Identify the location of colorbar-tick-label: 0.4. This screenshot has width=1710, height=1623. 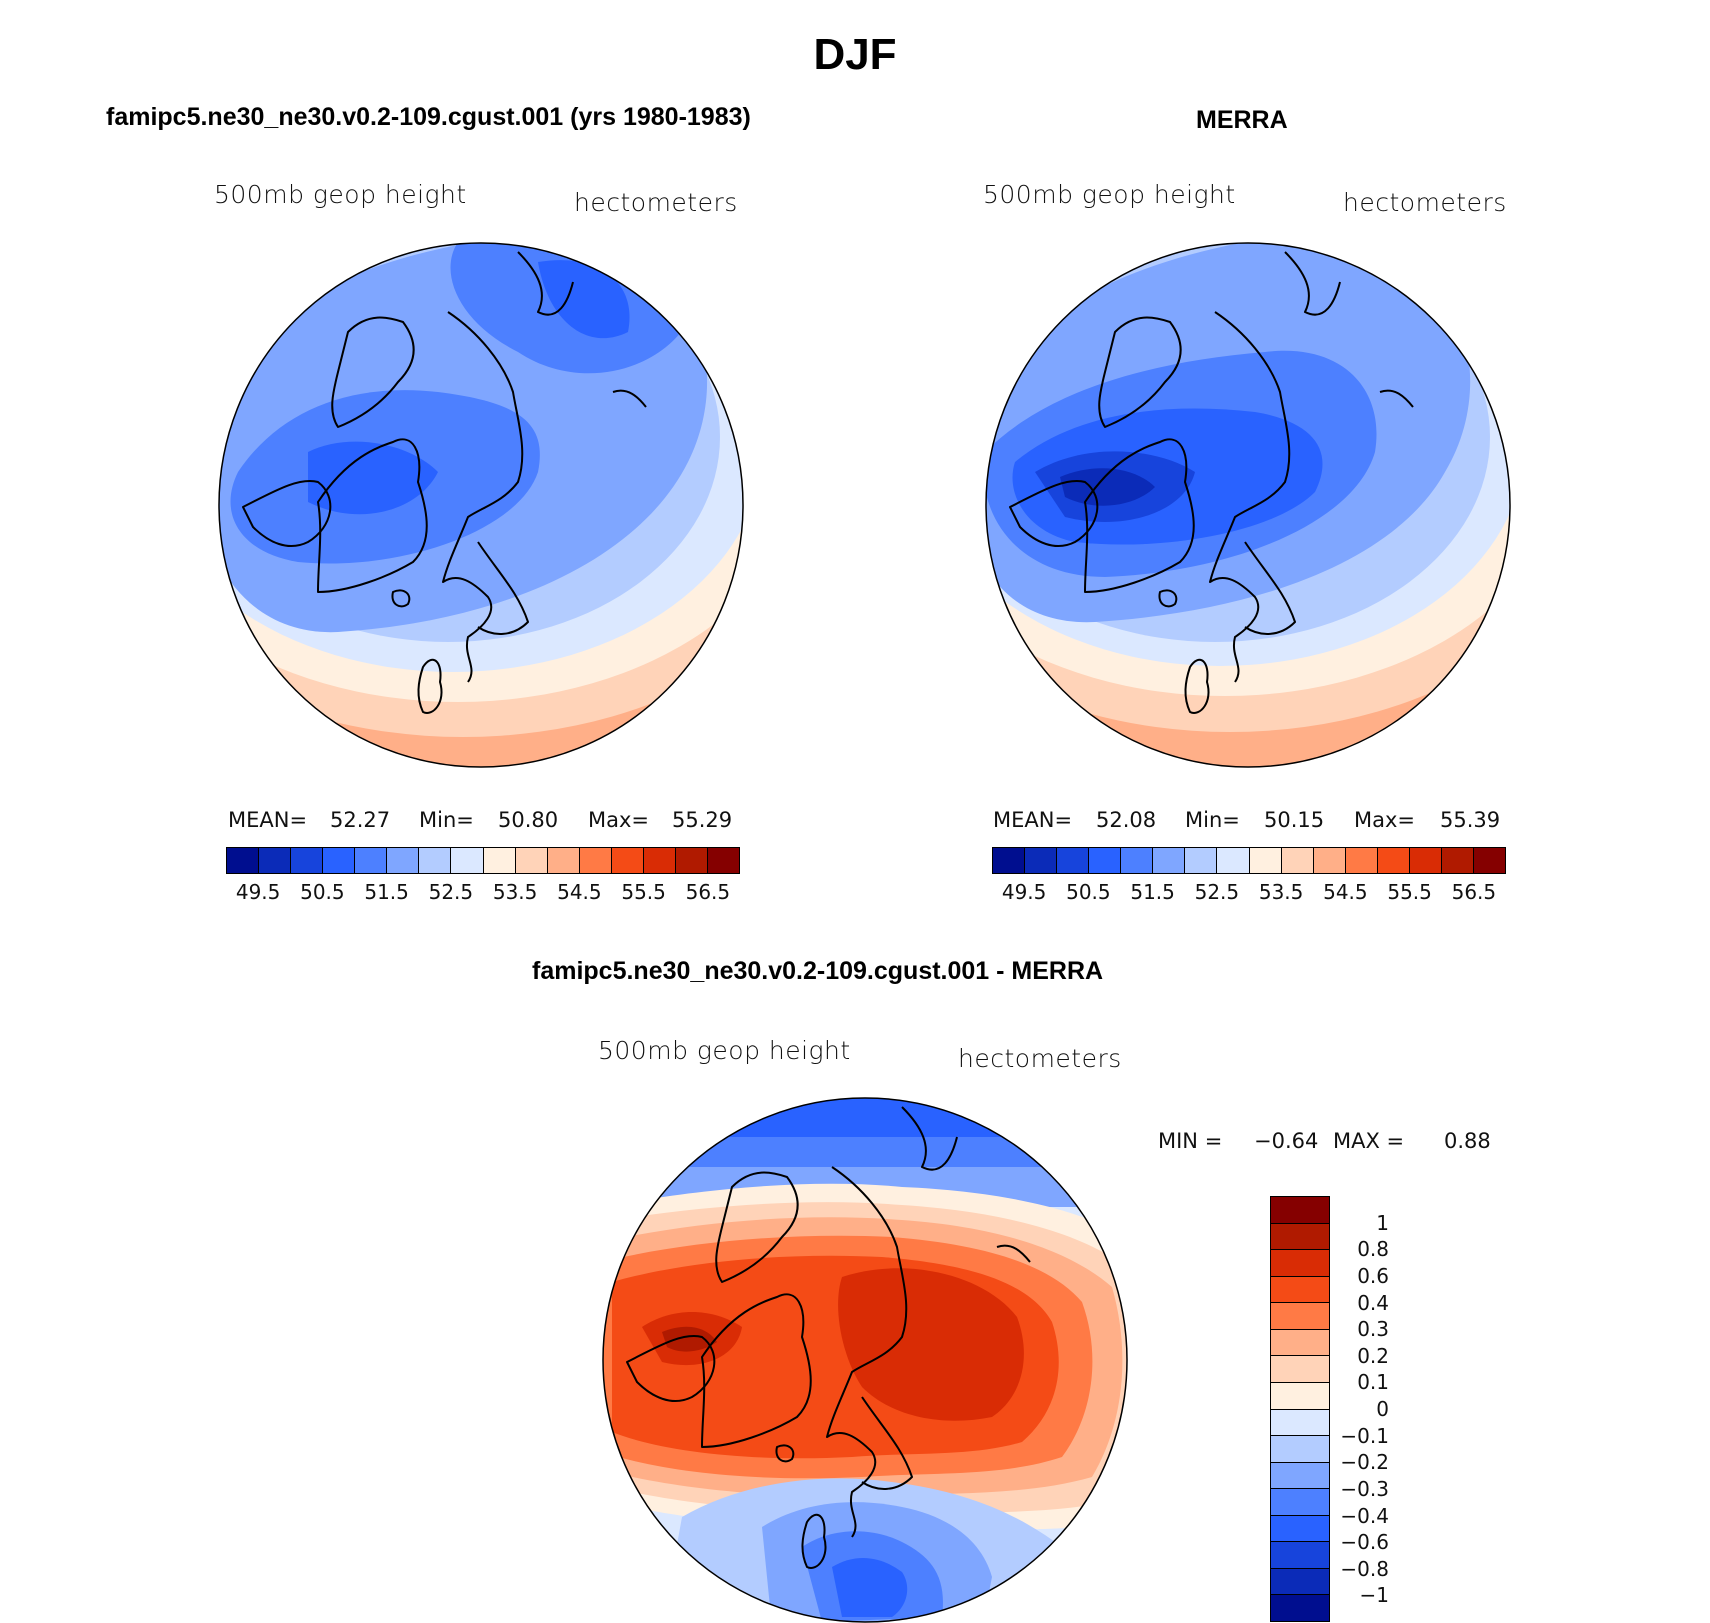
(1373, 1302).